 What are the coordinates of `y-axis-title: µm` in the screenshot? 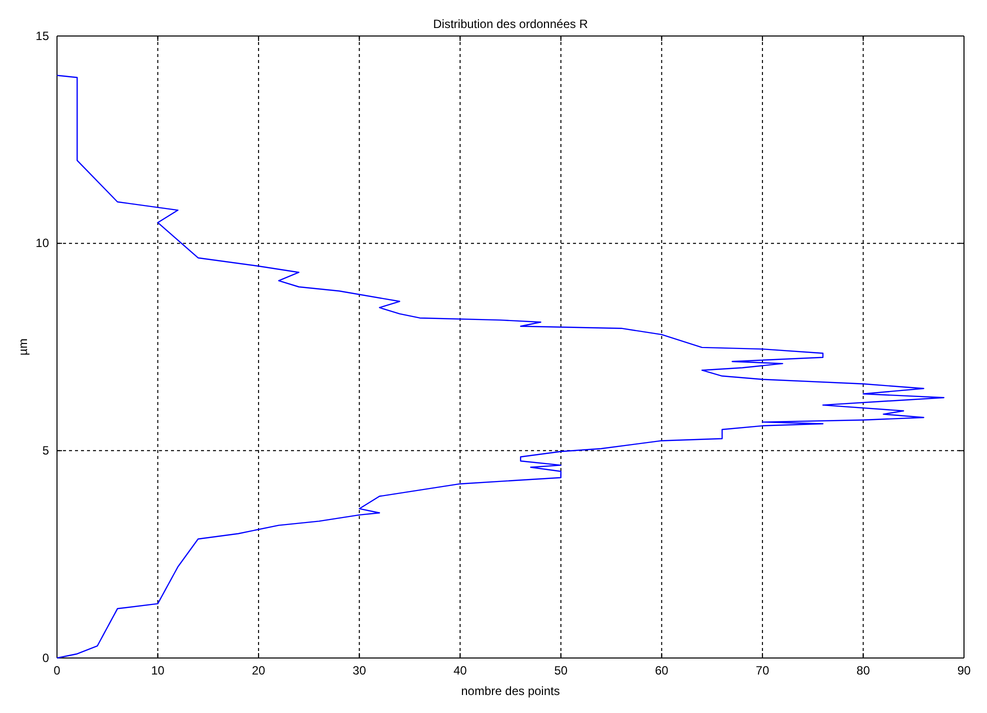 It's located at (23, 347).